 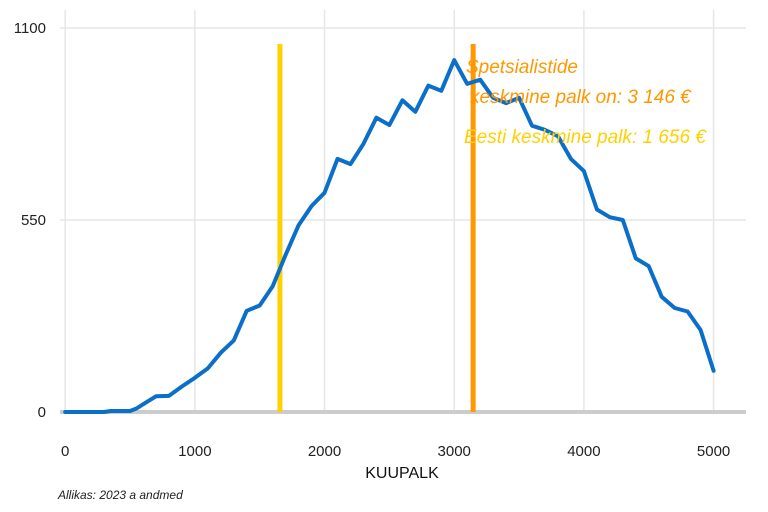 I want to click on y-tick-label-0: 0, so click(x=42, y=412).